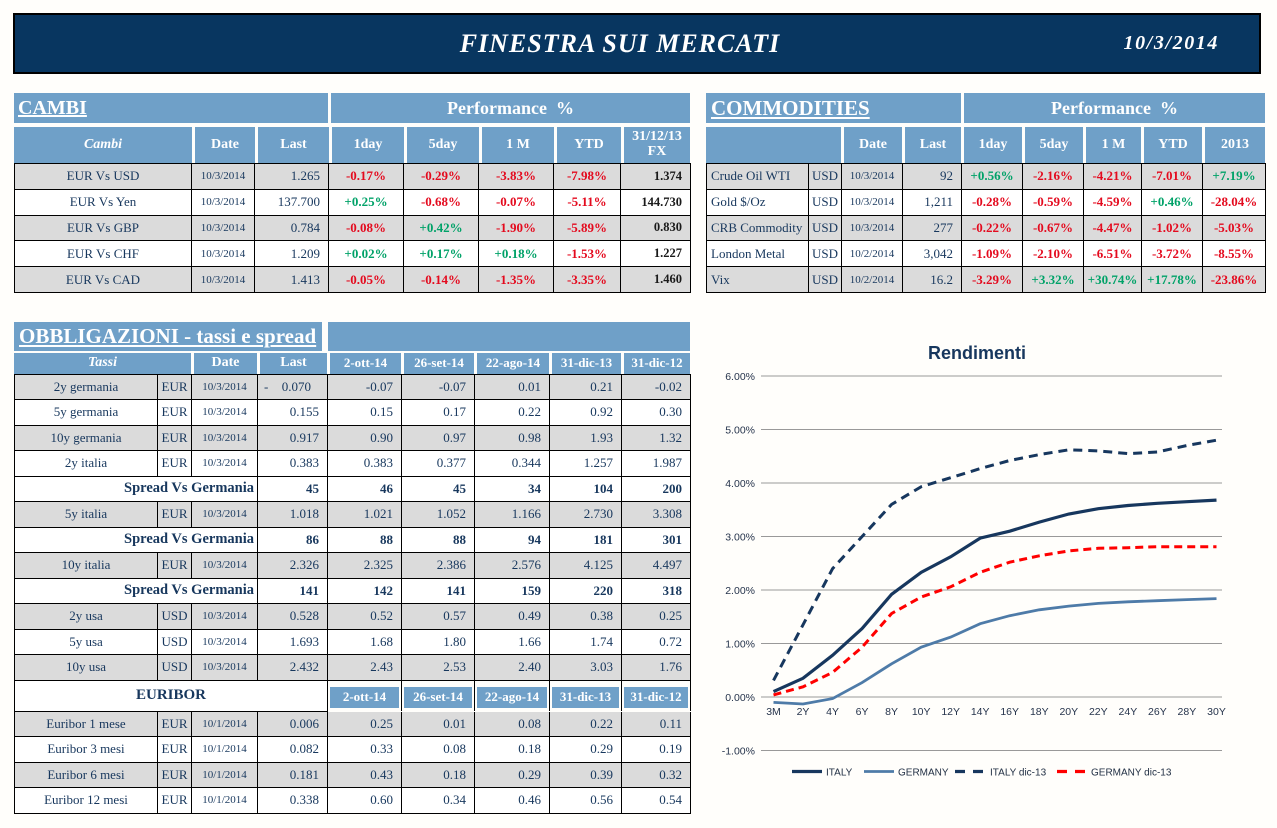  I want to click on svg-text: 12Y, so click(950, 712).